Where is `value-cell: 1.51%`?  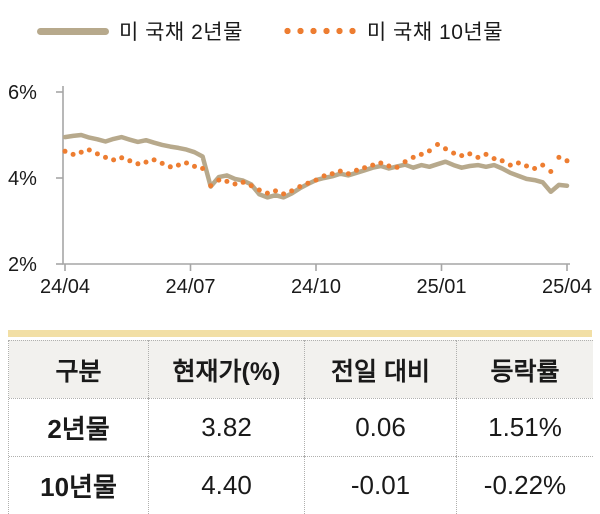
value-cell: 1.51% is located at coordinates (524, 427).